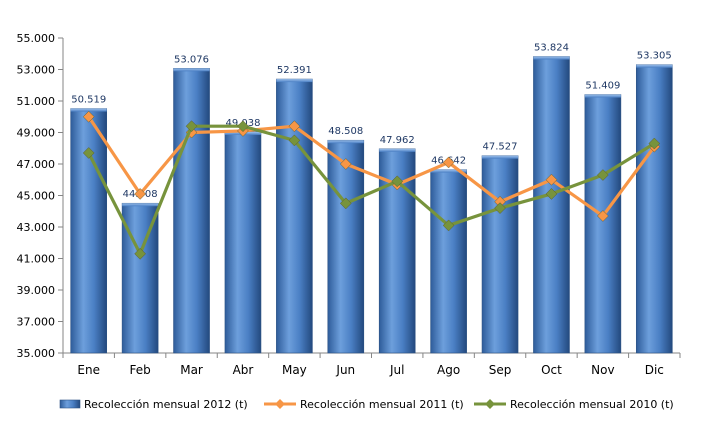 Image resolution: width=716 pixels, height=425 pixels. What do you see at coordinates (294, 70) in the screenshot?
I see `data-label: 52.391` at bounding box center [294, 70].